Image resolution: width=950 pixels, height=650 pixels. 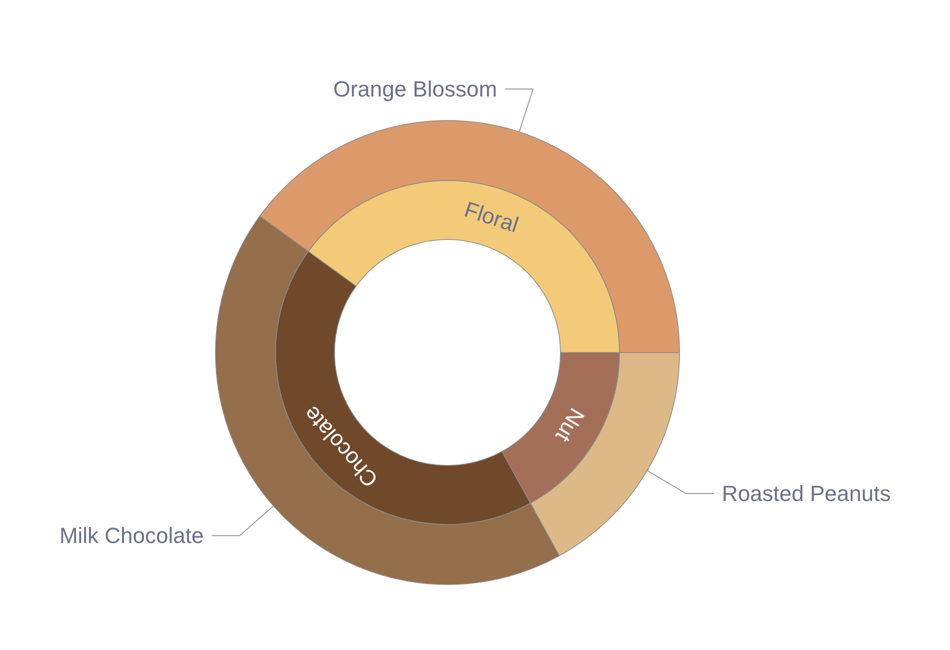 What do you see at coordinates (131, 535) in the screenshot?
I see `slice-label: Milk Chocolate` at bounding box center [131, 535].